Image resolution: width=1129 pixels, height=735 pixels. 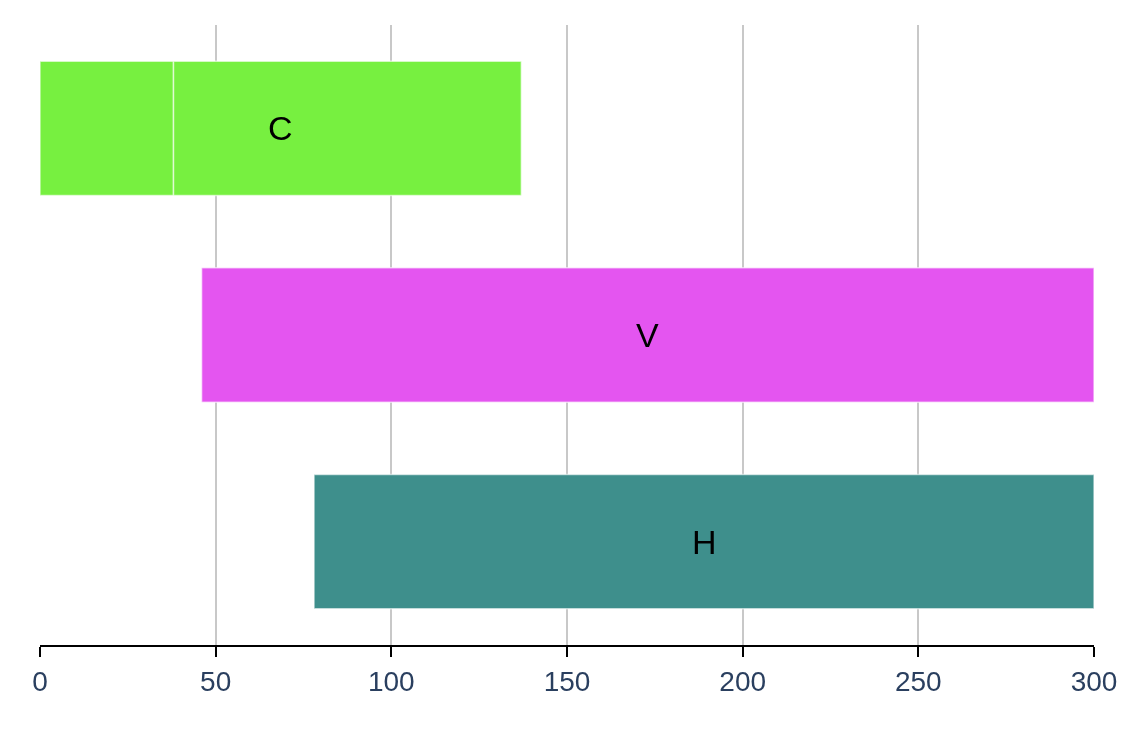 What do you see at coordinates (40, 681) in the screenshot?
I see `x-tick-label: 0` at bounding box center [40, 681].